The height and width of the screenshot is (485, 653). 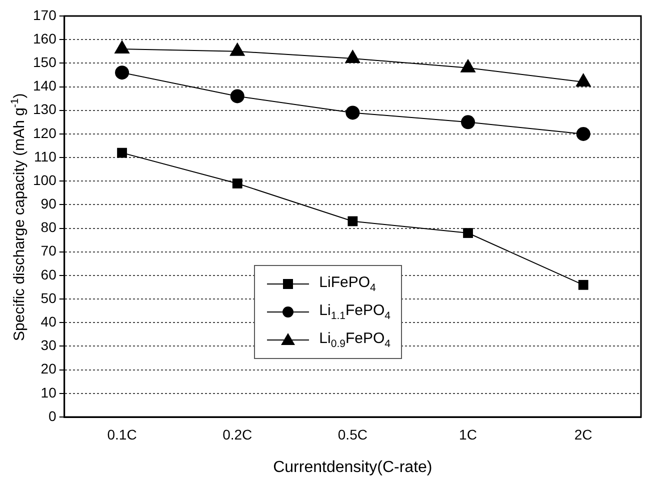 What do you see at coordinates (468, 434) in the screenshot?
I see `x-tick-label: 1C` at bounding box center [468, 434].